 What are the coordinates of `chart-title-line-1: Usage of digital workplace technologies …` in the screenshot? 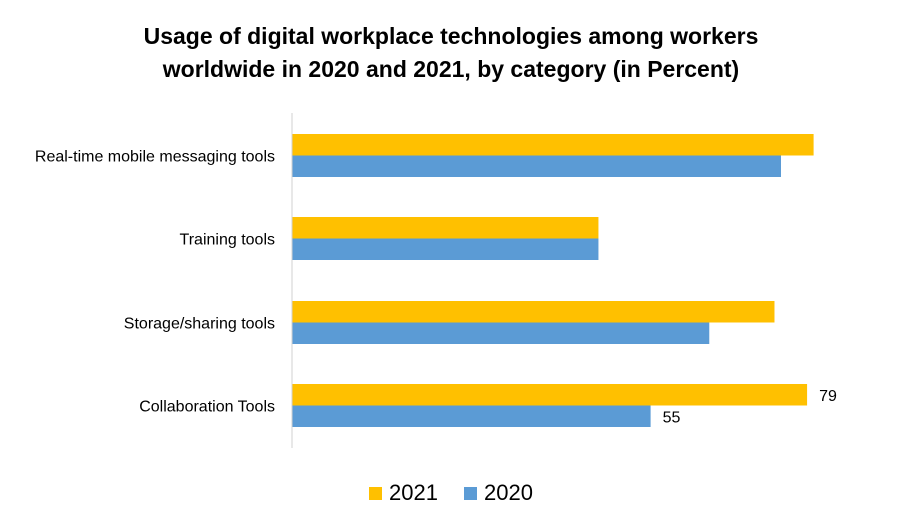 It's located at (451, 36).